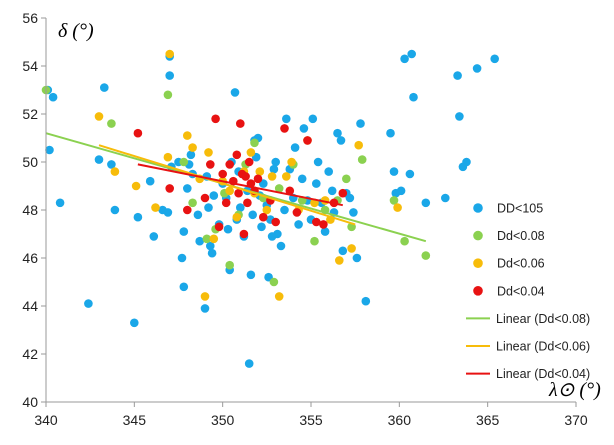 The width and height of the screenshot is (614, 445). Describe the element at coordinates (30, 114) in the screenshot. I see `y-tick-label-6: 52` at that location.